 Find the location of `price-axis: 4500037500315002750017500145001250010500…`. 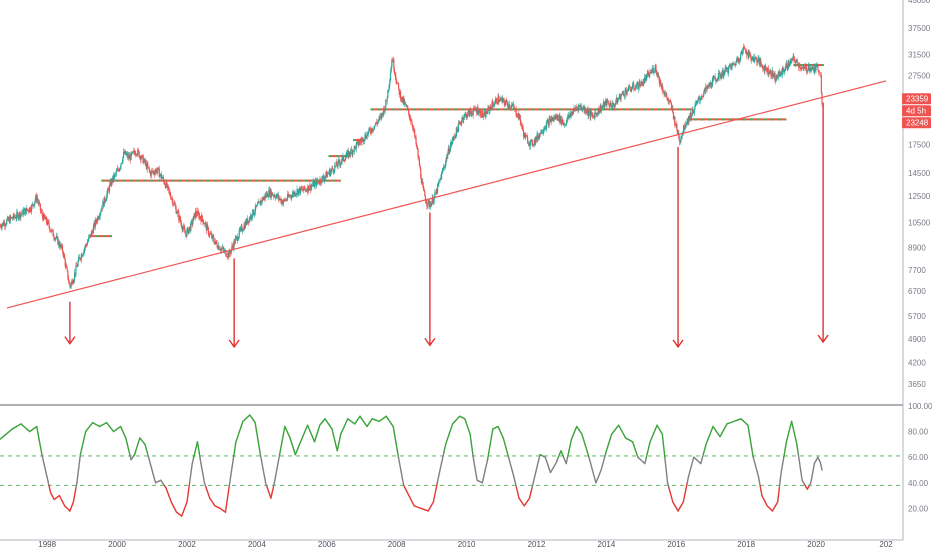

price-axis: 4500037500315002750017500145001250010500… is located at coordinates (916, 194).